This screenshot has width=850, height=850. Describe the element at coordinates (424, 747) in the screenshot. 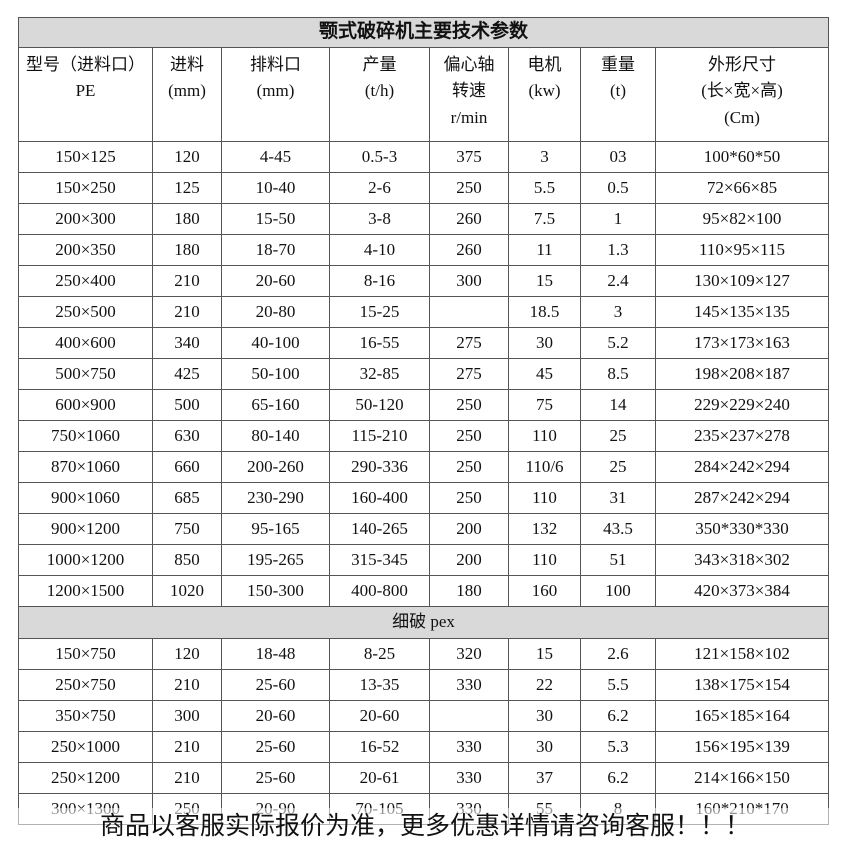

I see `data-row: 250×1000 210 25-60 16-52 330 30 5.3 156×195×139` at that location.